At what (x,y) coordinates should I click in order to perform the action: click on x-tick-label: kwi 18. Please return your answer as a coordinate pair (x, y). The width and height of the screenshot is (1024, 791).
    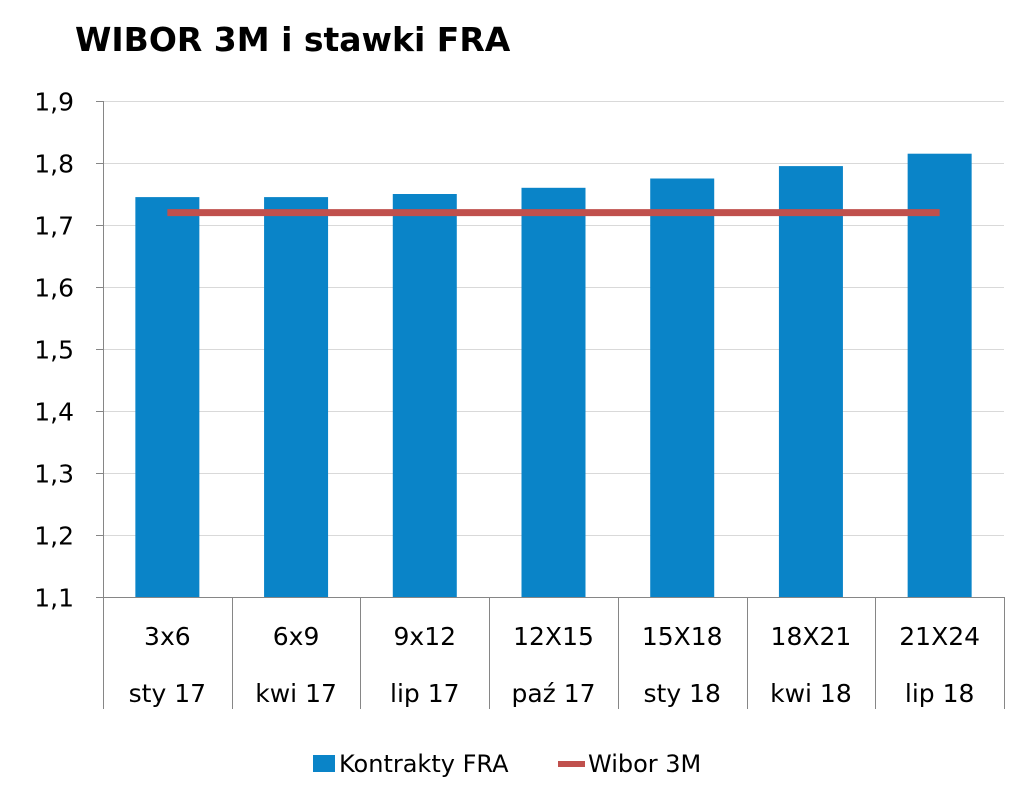
    Looking at the image, I should click on (811, 693).